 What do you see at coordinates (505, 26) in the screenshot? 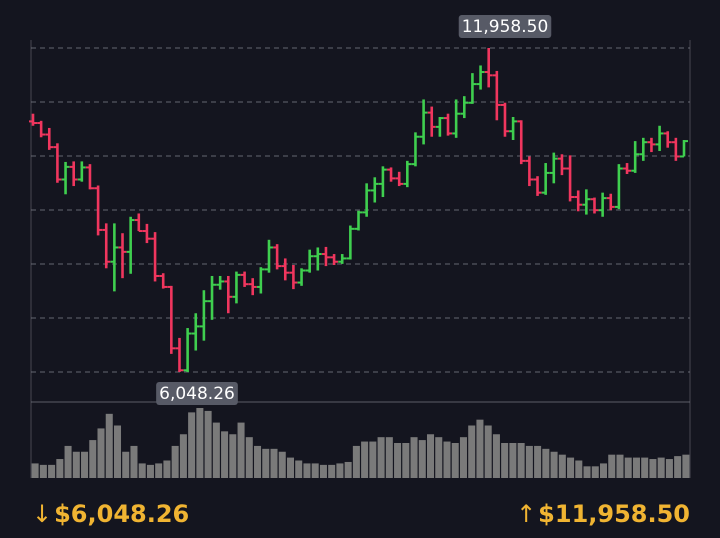
I see `max-price-label-box` at bounding box center [505, 26].